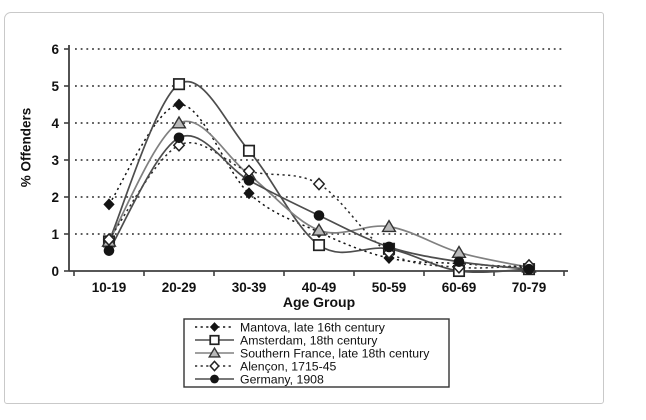 This screenshot has width=646, height=420. I want to click on y-tick-label: 3, so click(55, 160).